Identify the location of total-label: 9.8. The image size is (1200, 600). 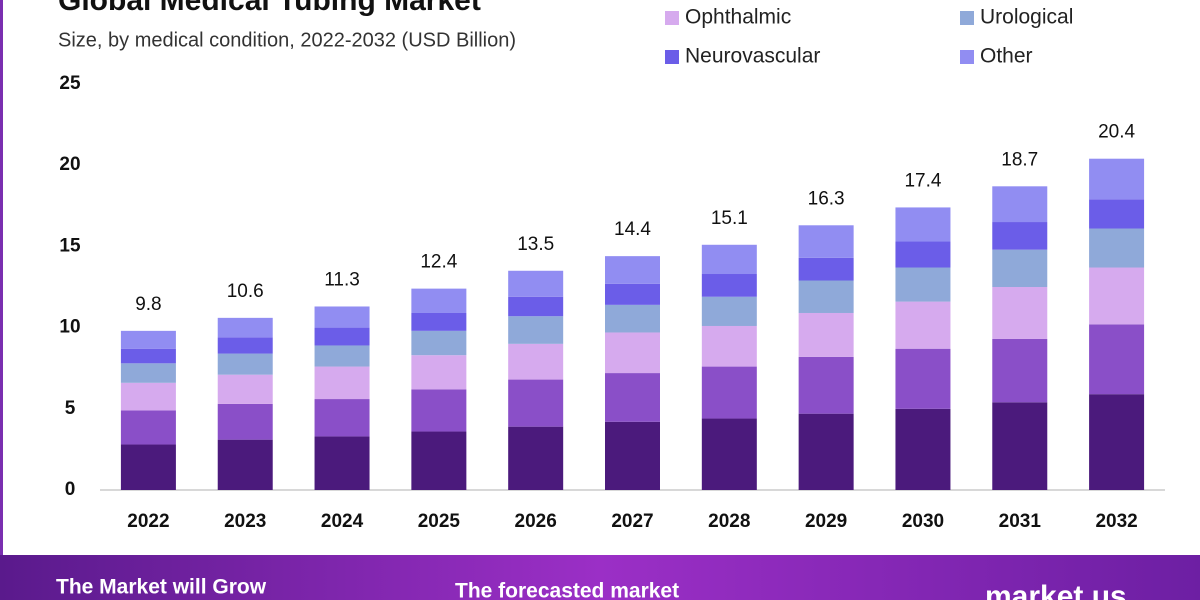
(148, 304).